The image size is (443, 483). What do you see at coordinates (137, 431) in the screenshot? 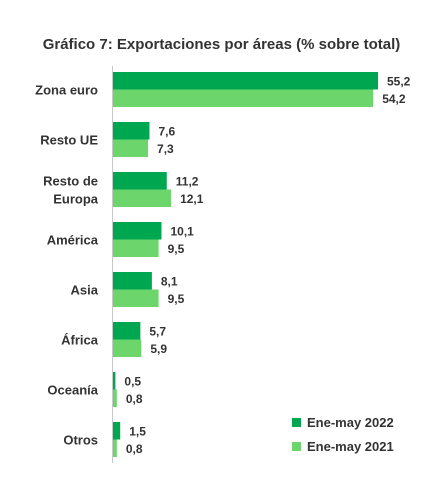
I see `data-label: 1,5` at bounding box center [137, 431].